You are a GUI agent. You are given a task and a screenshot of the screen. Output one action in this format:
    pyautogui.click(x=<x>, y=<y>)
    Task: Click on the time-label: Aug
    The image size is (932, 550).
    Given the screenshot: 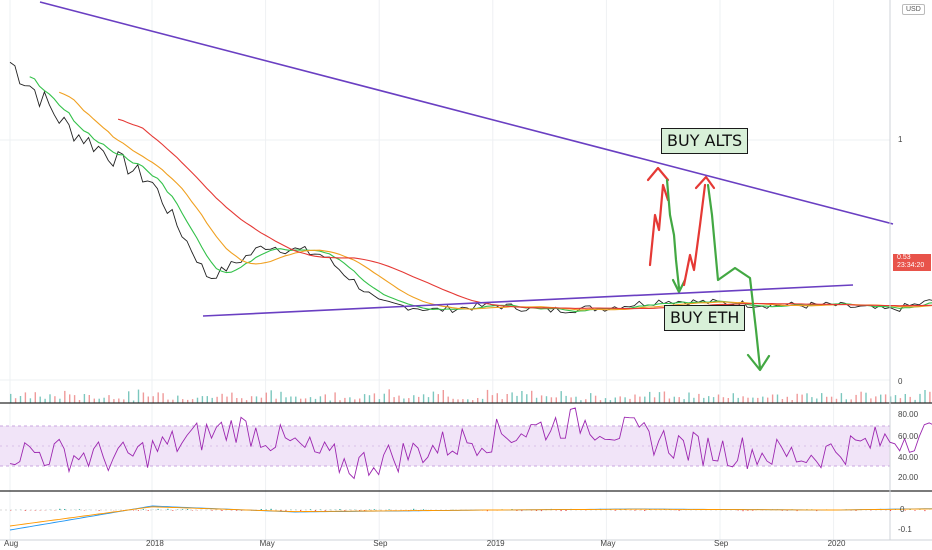 What is the action you would take?
    pyautogui.click(x=11, y=543)
    